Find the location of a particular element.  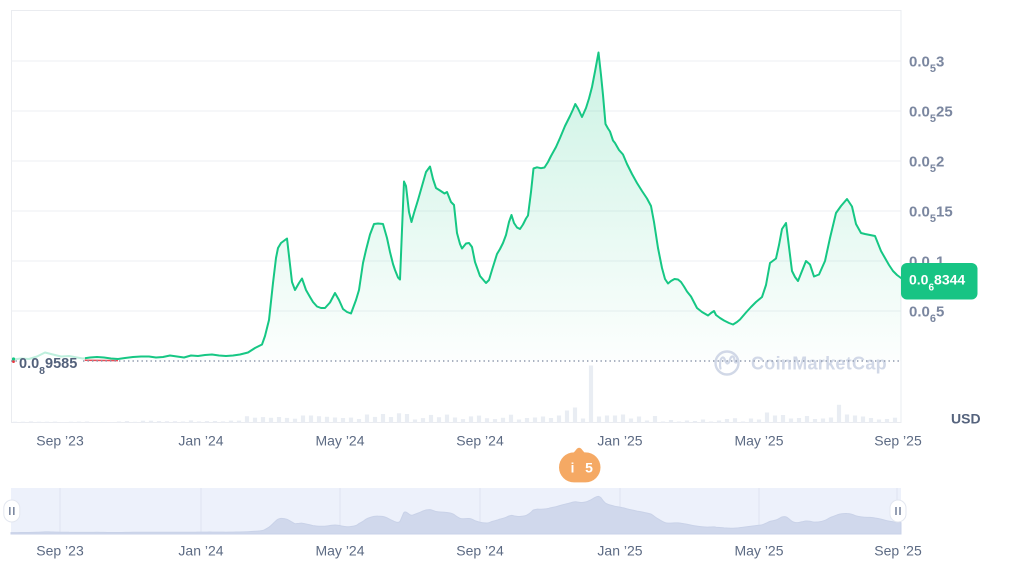

svg-text: 0.0525 is located at coordinates (931, 114).